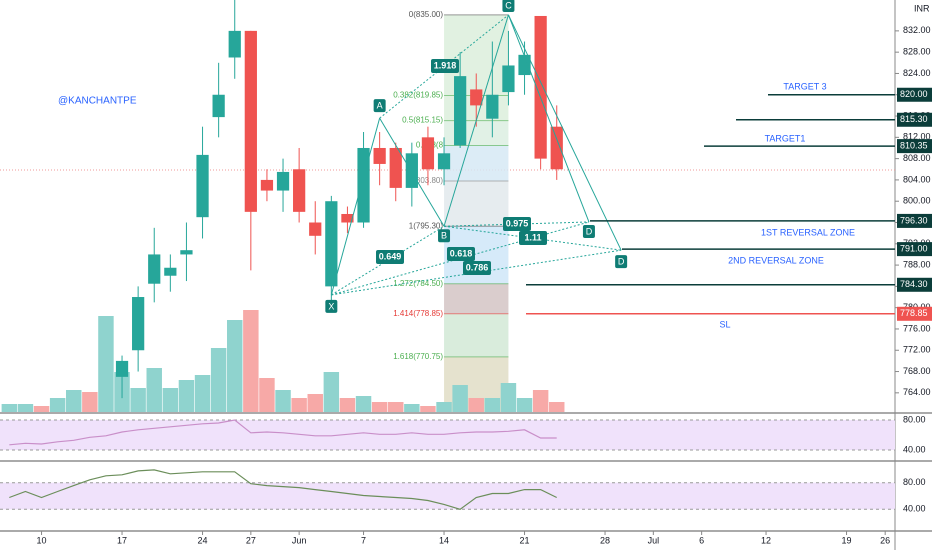 Image resolution: width=932 pixels, height=550 pixels. Describe the element at coordinates (426, 225) in the screenshot. I see `fib-label: 1(795.30)` at that location.